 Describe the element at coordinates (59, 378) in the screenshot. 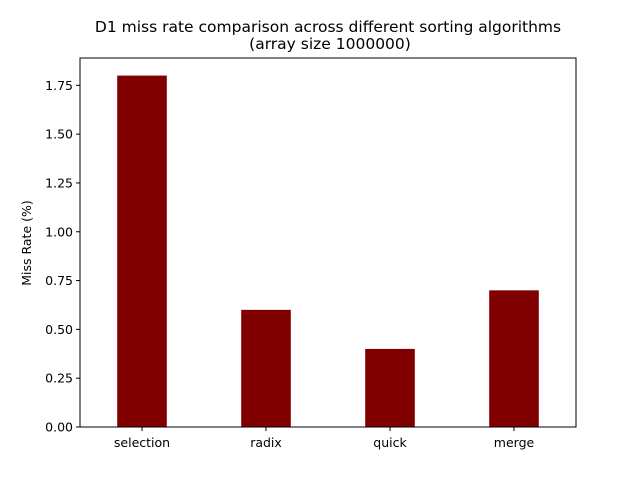

I see `y-tick-label: 0.25` at that location.